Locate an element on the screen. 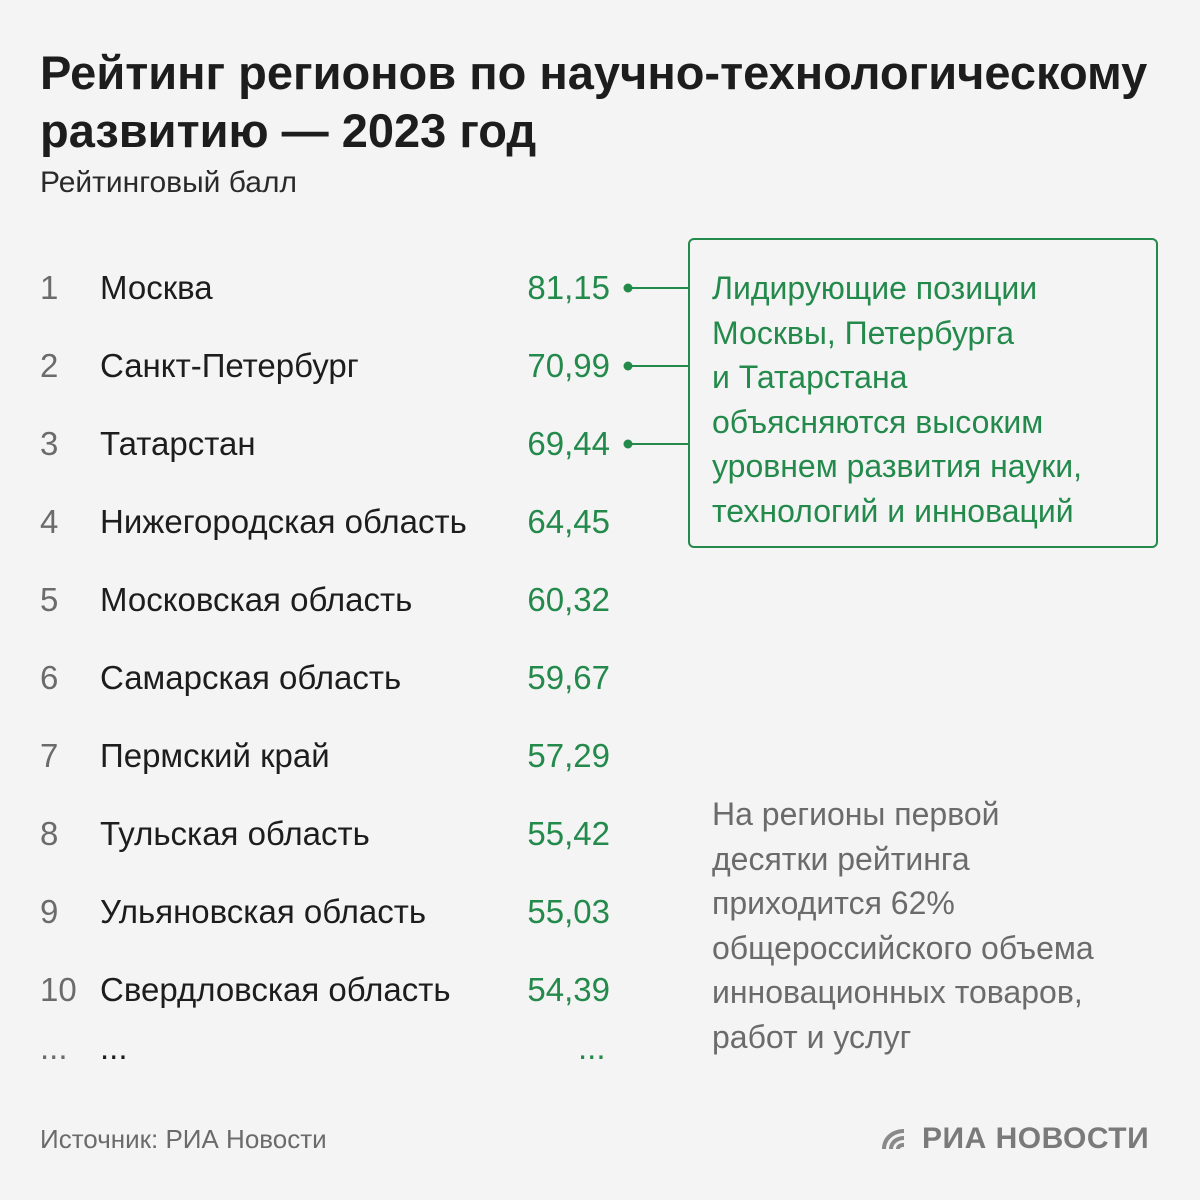 The height and width of the screenshot is (1200, 1200). callout-line: и Татарстана is located at coordinates (810, 377).